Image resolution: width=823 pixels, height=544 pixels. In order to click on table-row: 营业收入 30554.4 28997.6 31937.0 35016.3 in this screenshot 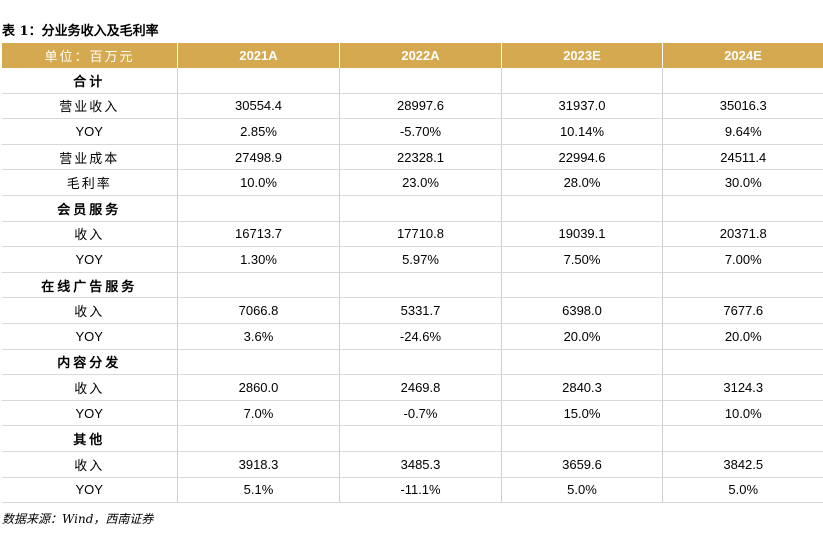, I will do `click(412, 106)`.